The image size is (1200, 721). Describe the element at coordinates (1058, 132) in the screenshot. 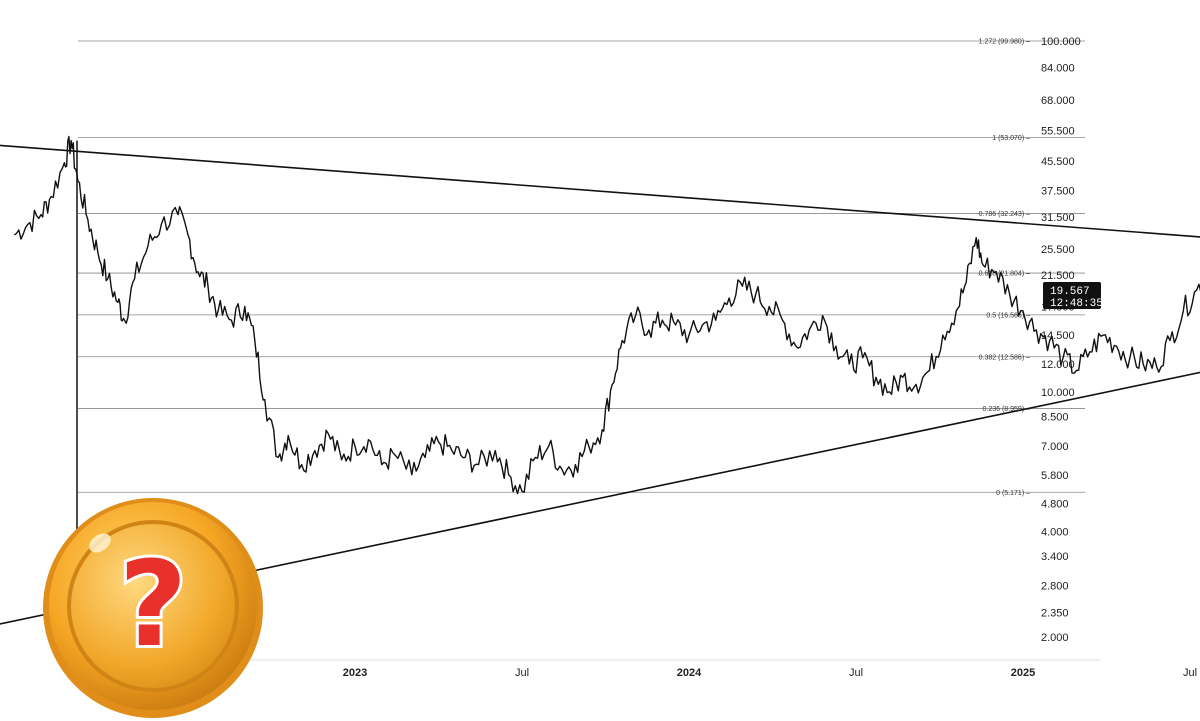

I see `y-tick-label: 55.500` at that location.